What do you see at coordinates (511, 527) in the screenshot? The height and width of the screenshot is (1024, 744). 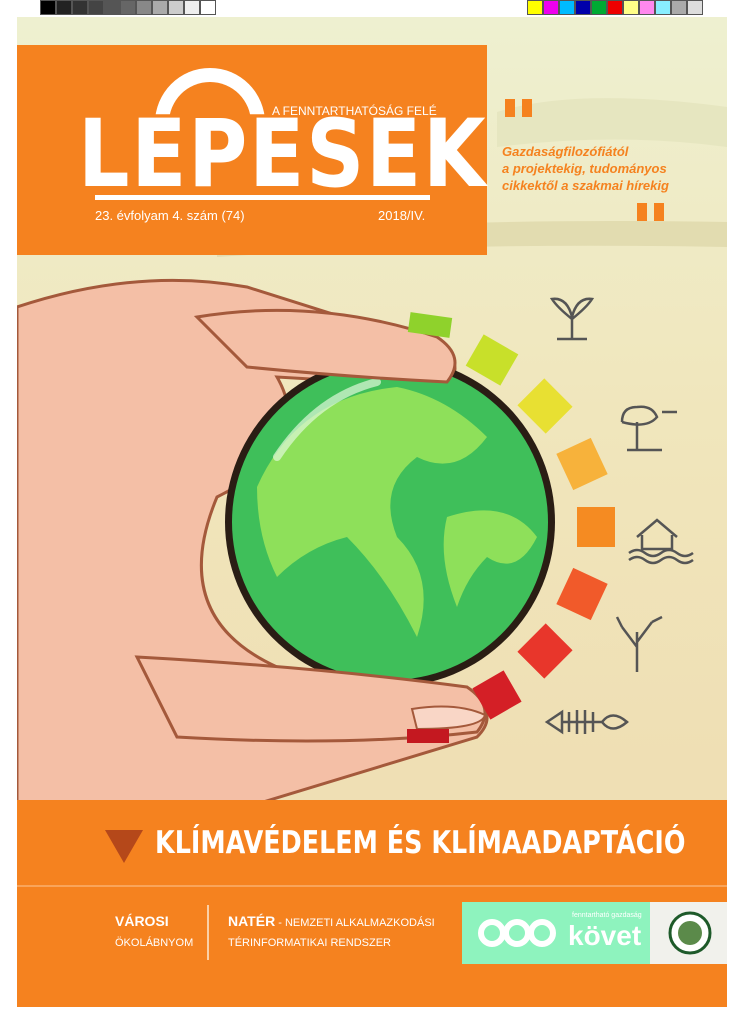 I see `climate-arc` at bounding box center [511, 527].